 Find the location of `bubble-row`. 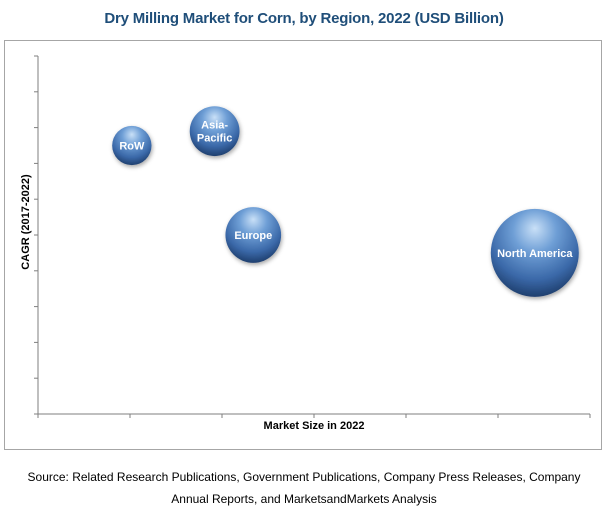

bubble-row is located at coordinates (132, 145).